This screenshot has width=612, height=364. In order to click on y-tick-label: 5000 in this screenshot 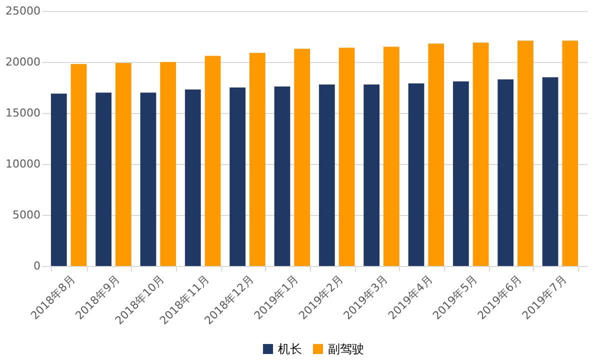, I will do `click(26, 215)`.